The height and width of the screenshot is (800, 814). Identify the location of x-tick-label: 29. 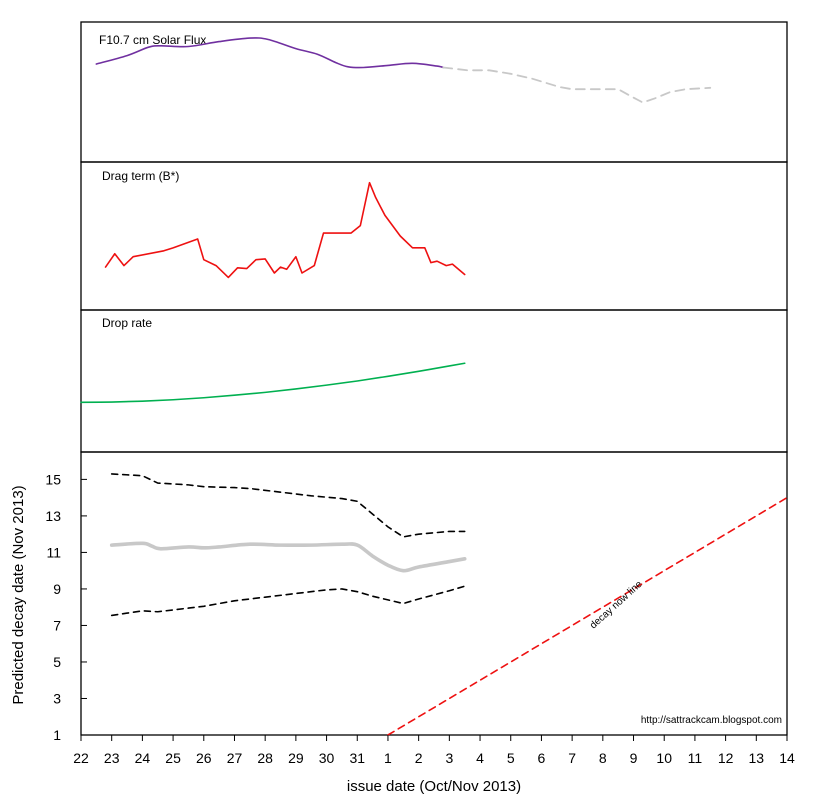
(296, 758).